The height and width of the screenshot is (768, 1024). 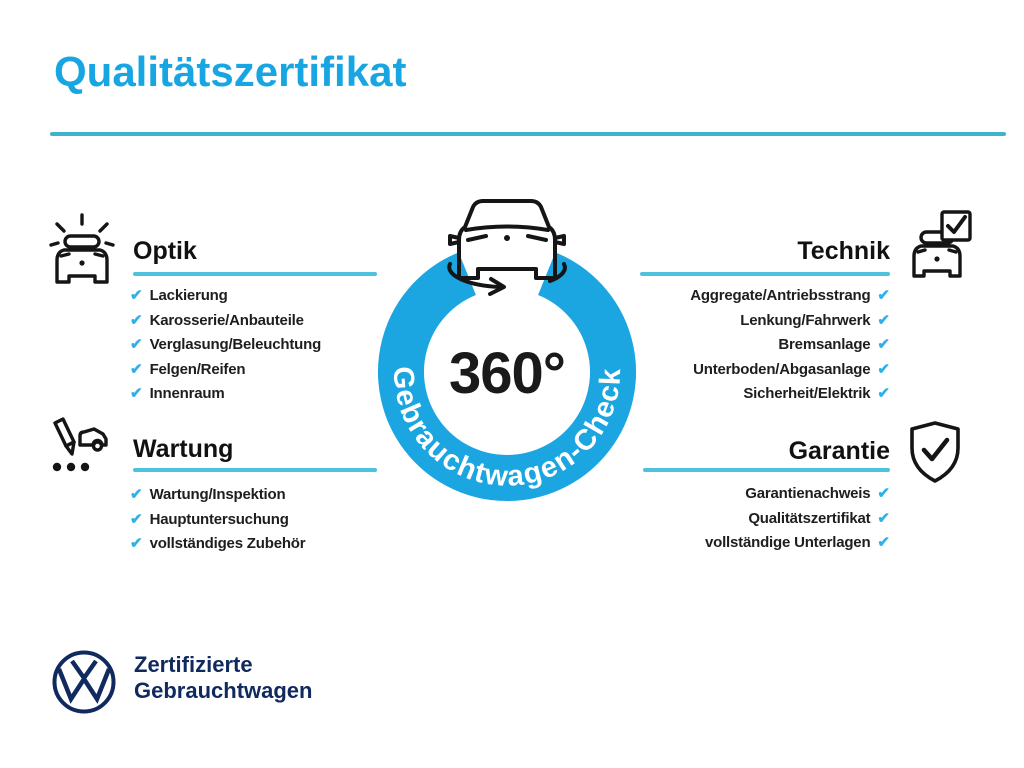 What do you see at coordinates (255, 274) in the screenshot?
I see `section-underline-optik` at bounding box center [255, 274].